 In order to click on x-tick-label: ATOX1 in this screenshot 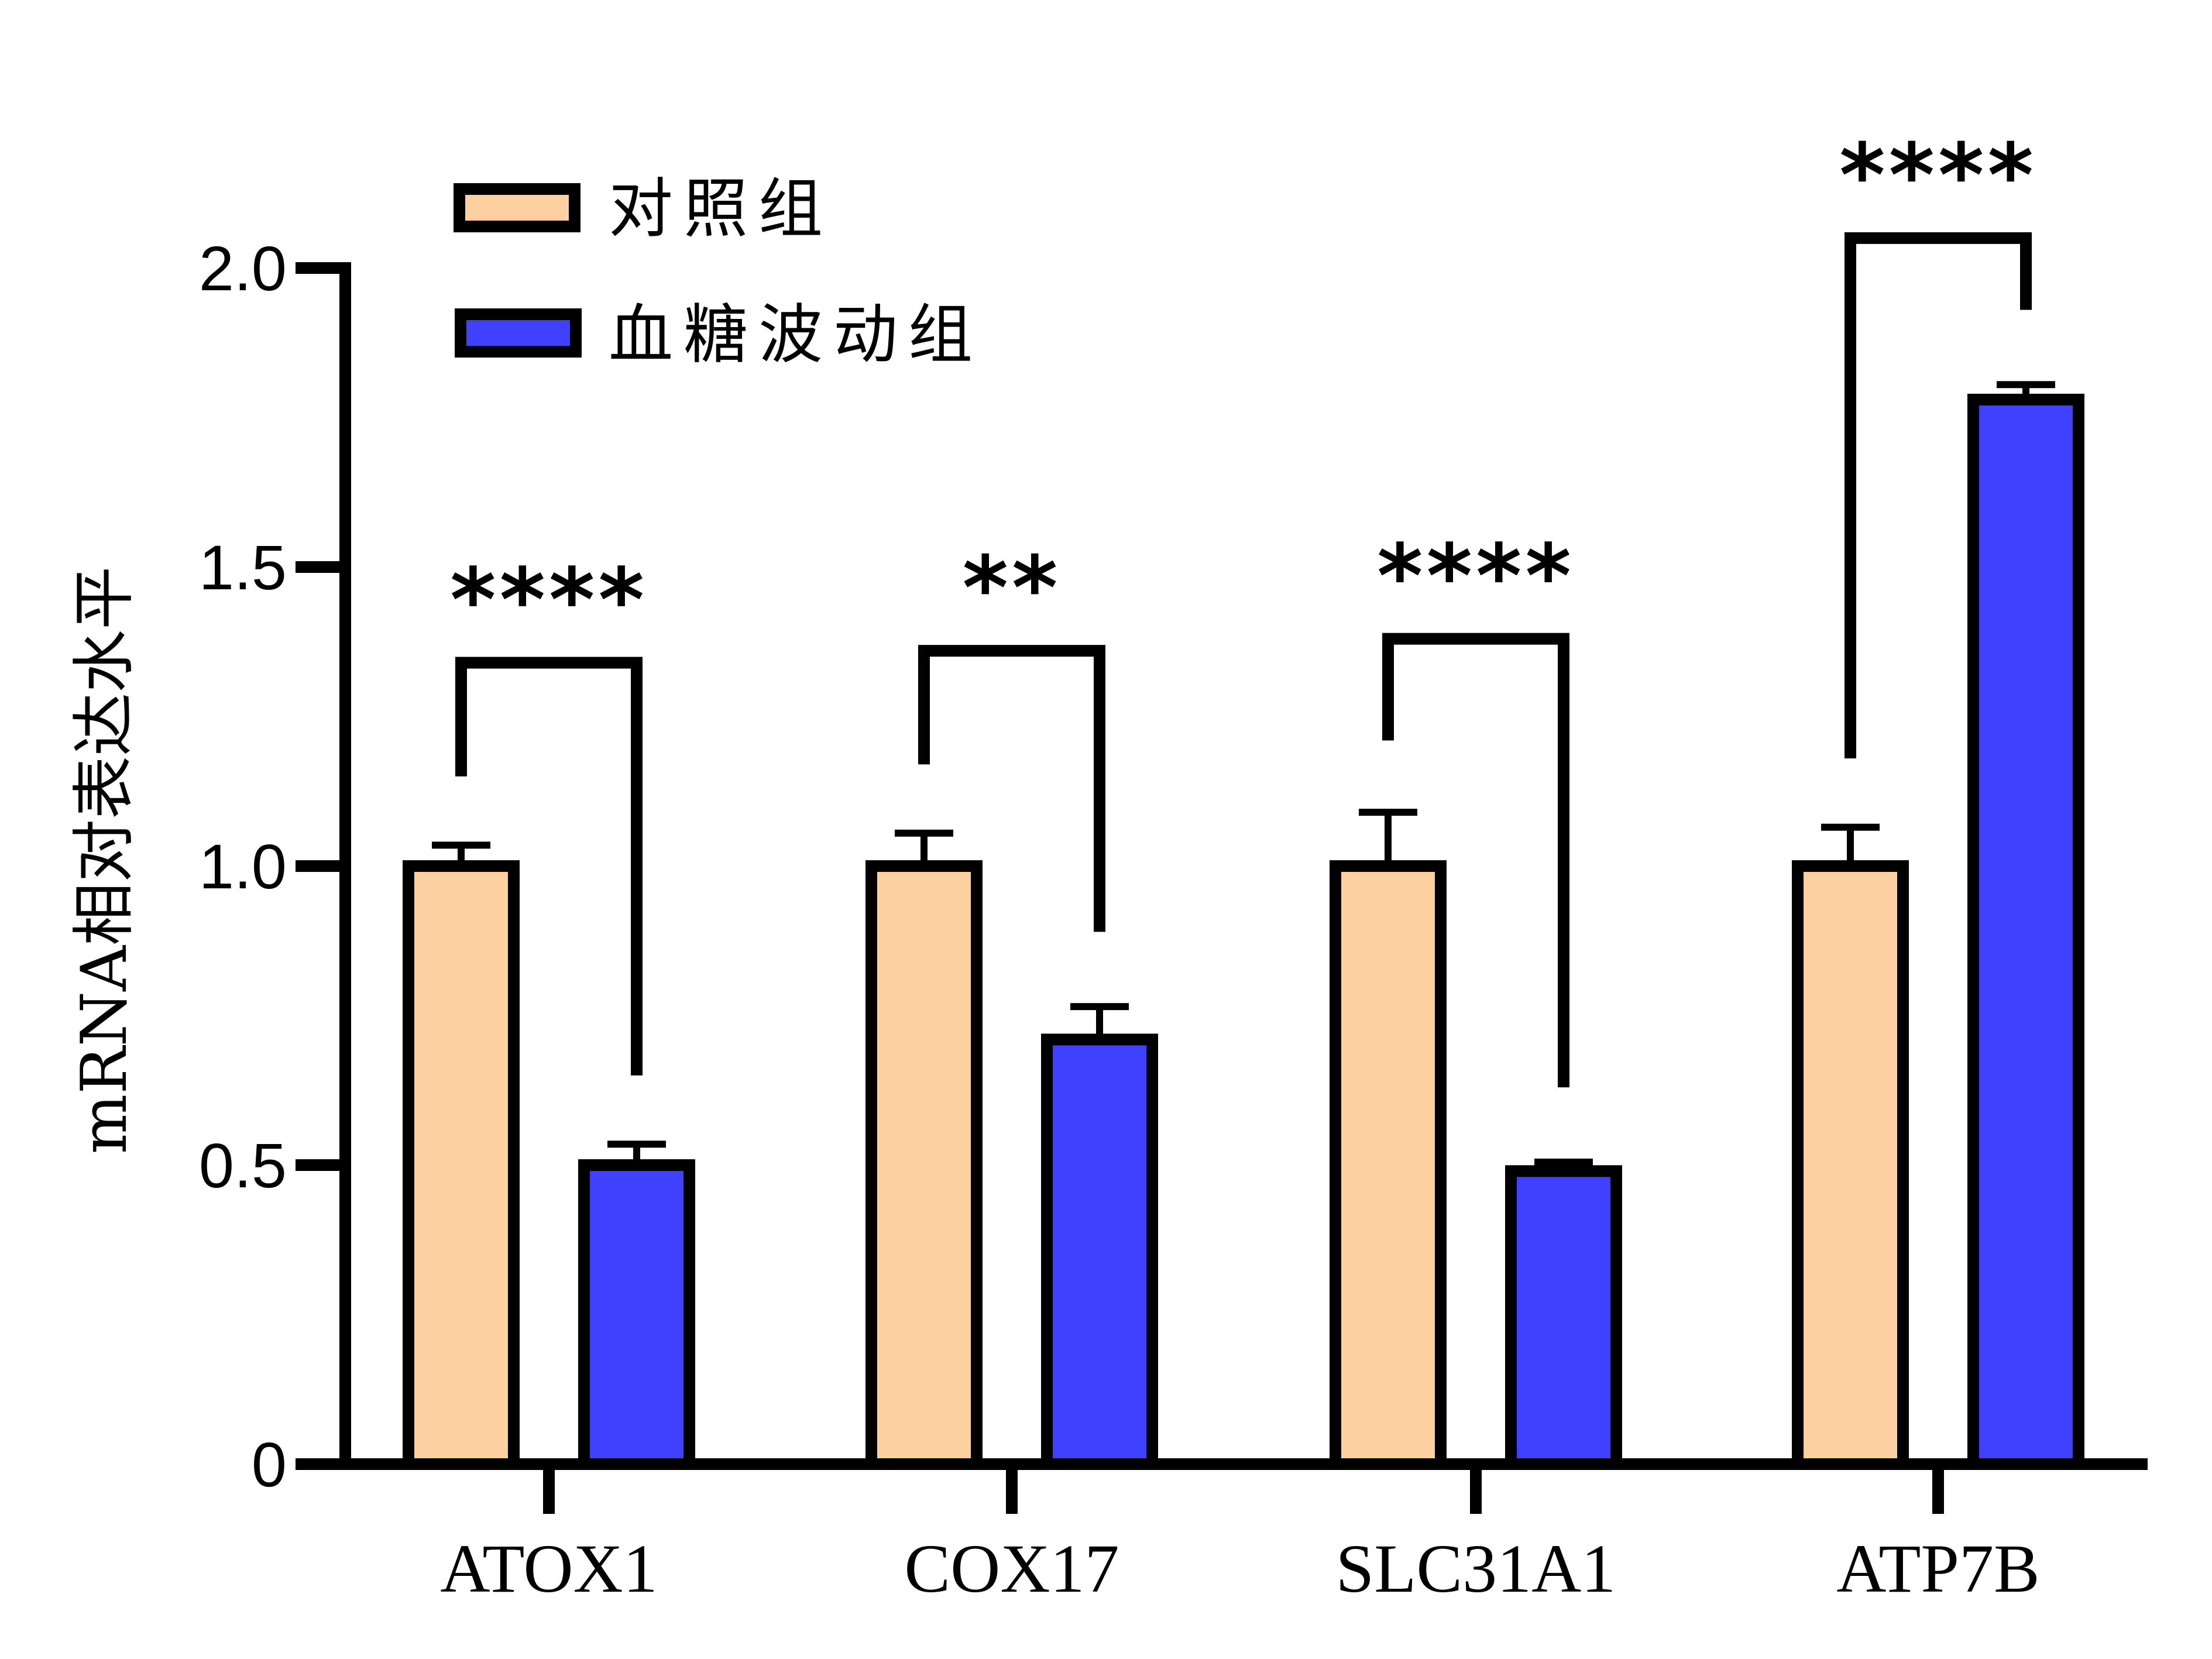, I will do `click(549, 1568)`.